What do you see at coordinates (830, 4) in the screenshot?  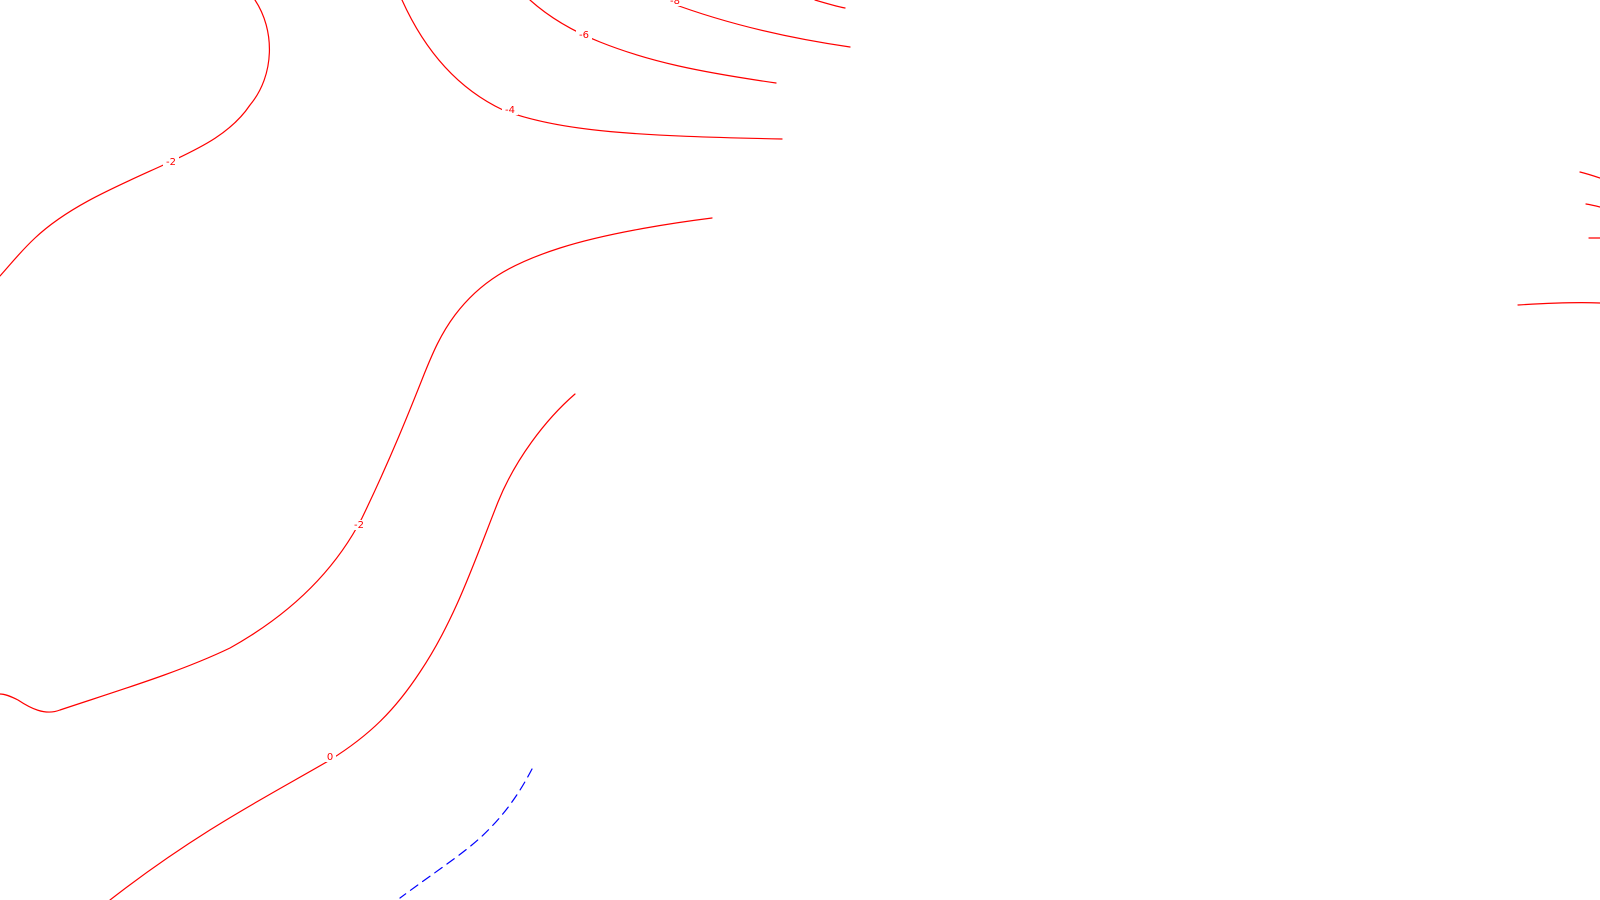 I see `contour-line-minus-8-tail` at bounding box center [830, 4].